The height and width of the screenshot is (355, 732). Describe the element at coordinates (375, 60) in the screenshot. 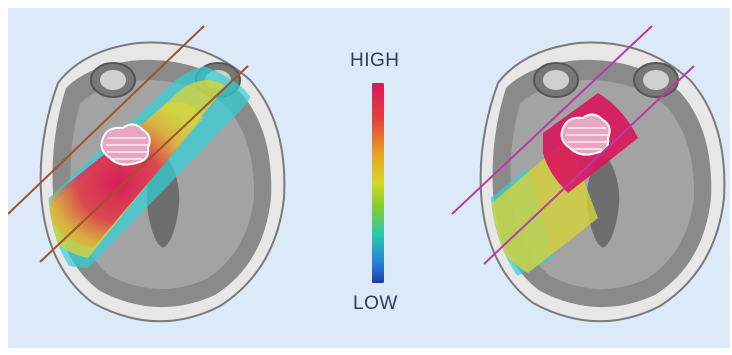

I see `colorbar-high-label: HIGH` at that location.